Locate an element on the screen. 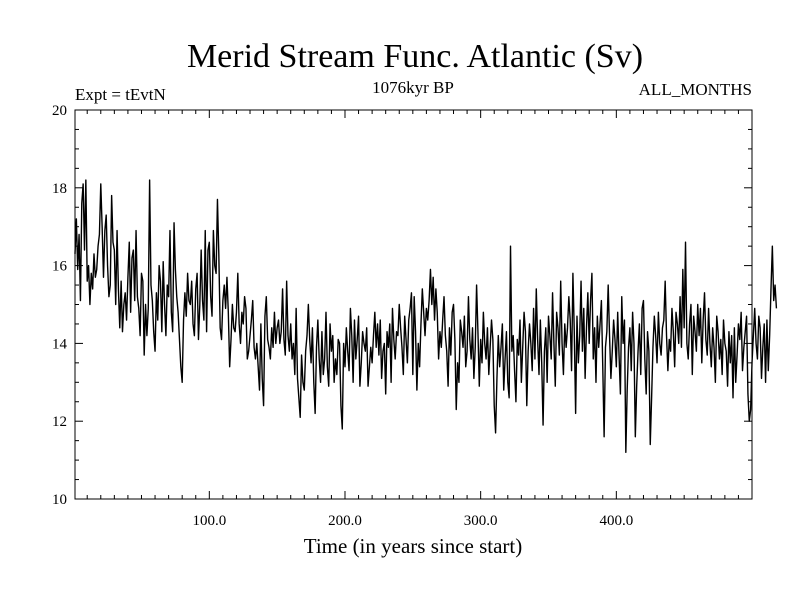 The image size is (800, 600). y-tick-label: 14 is located at coordinates (60, 344).